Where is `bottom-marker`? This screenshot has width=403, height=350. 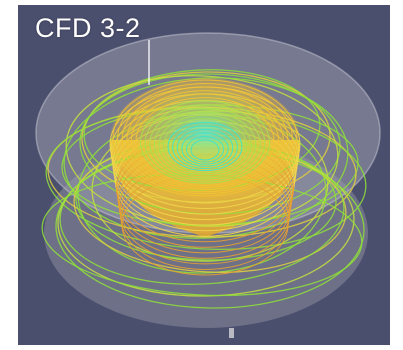
bottom-marker is located at coordinates (231, 333).